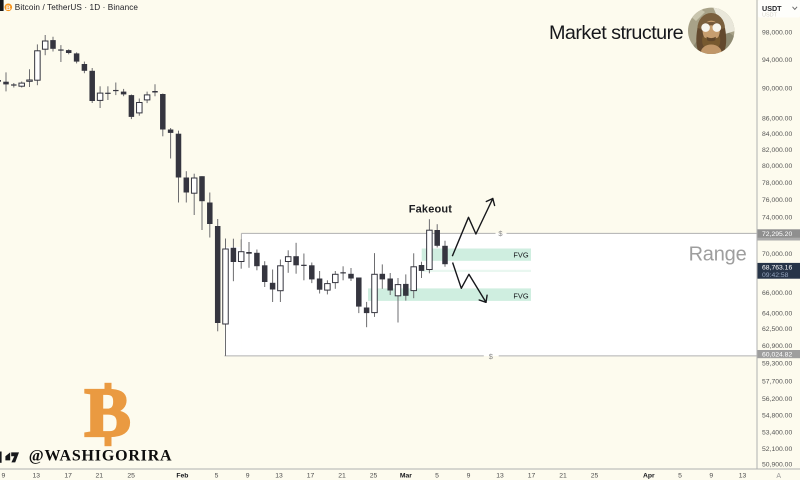  What do you see at coordinates (616, 33) in the screenshot?
I see `svg-text: Market structure` at bounding box center [616, 33].